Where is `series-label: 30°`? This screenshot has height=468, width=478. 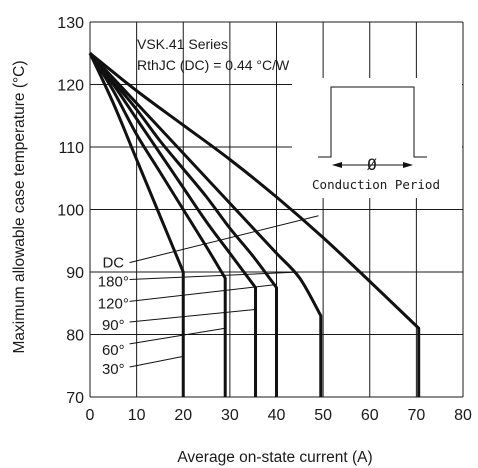
series-label: 30° is located at coordinates (113, 369).